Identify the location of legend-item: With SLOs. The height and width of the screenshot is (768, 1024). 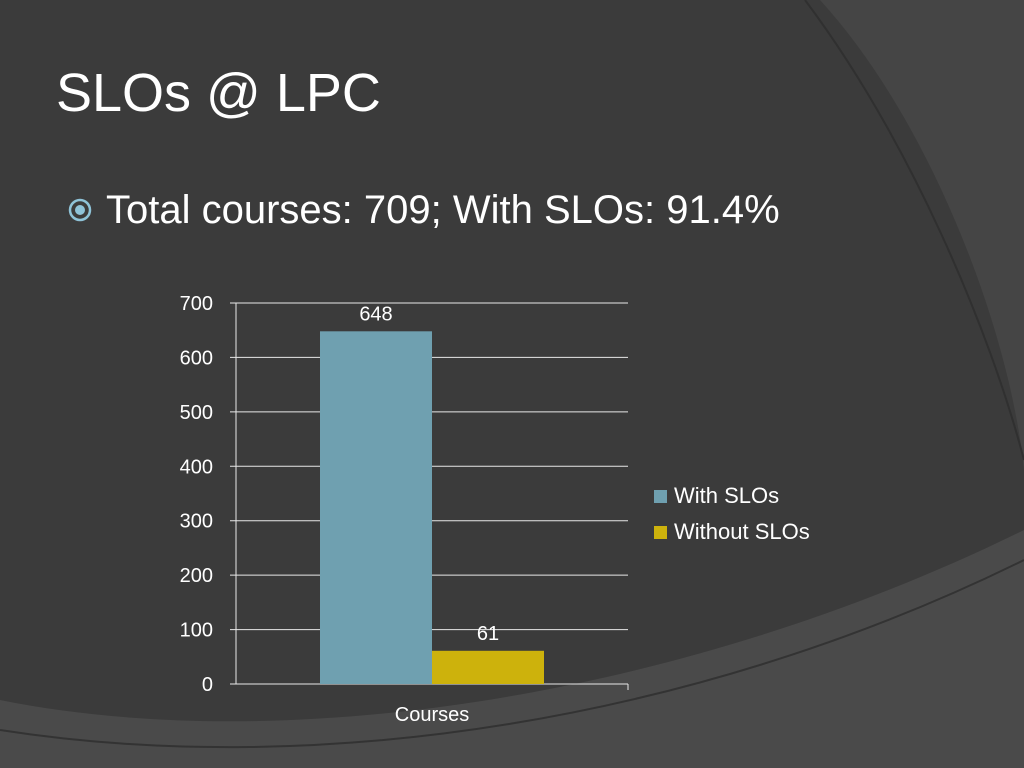
(732, 496).